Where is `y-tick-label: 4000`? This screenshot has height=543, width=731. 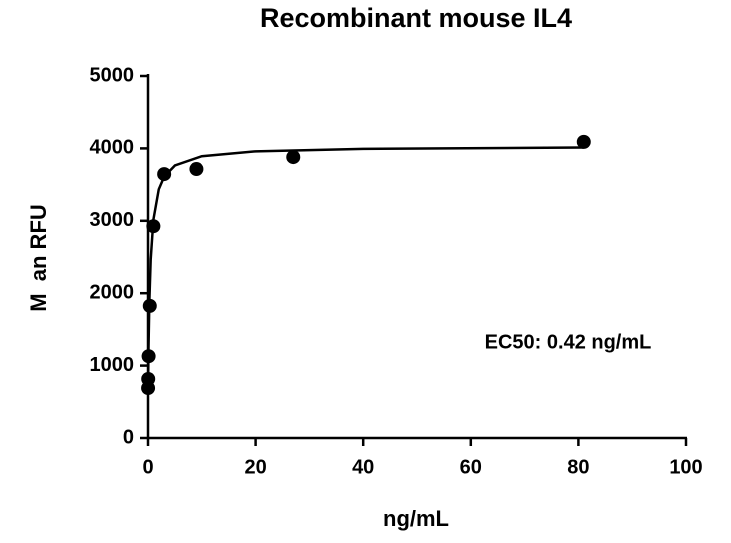
y-tick-label: 4000 is located at coordinates (112, 148).